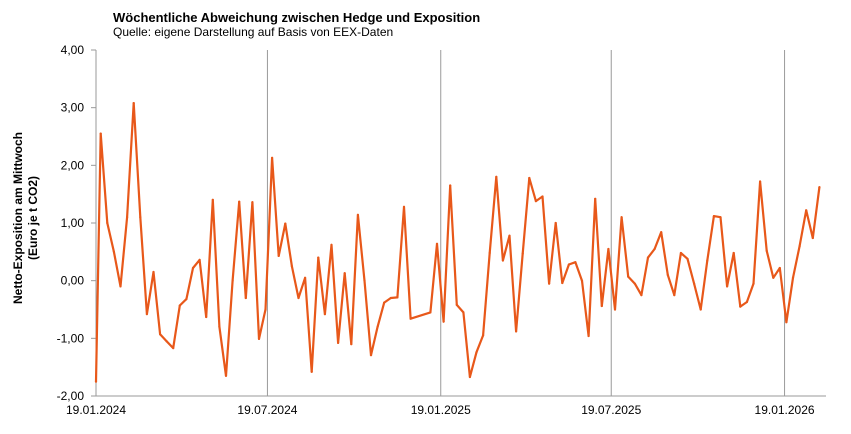 The width and height of the screenshot is (851, 434). I want to click on y-tick-label: 2,00, so click(73, 165).